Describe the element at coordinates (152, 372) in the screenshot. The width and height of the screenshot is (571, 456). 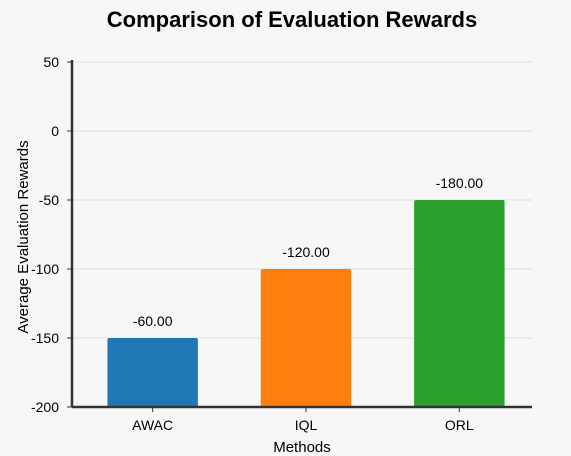
I see `bar-awac` at that location.